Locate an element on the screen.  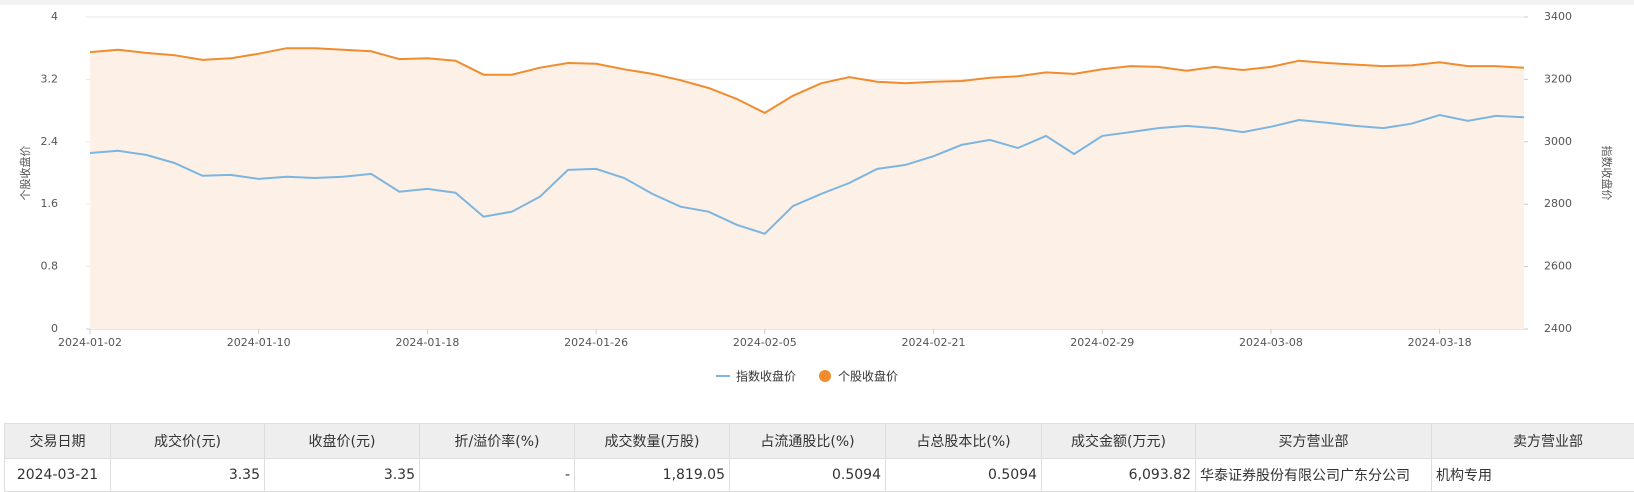
x-tick-label: 2024-01-02 is located at coordinates (90, 342).